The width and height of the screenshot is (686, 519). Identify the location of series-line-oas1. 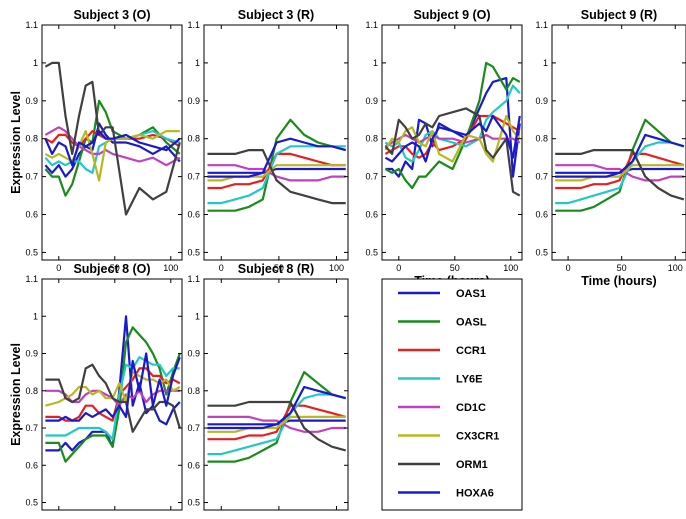
(453, 127).